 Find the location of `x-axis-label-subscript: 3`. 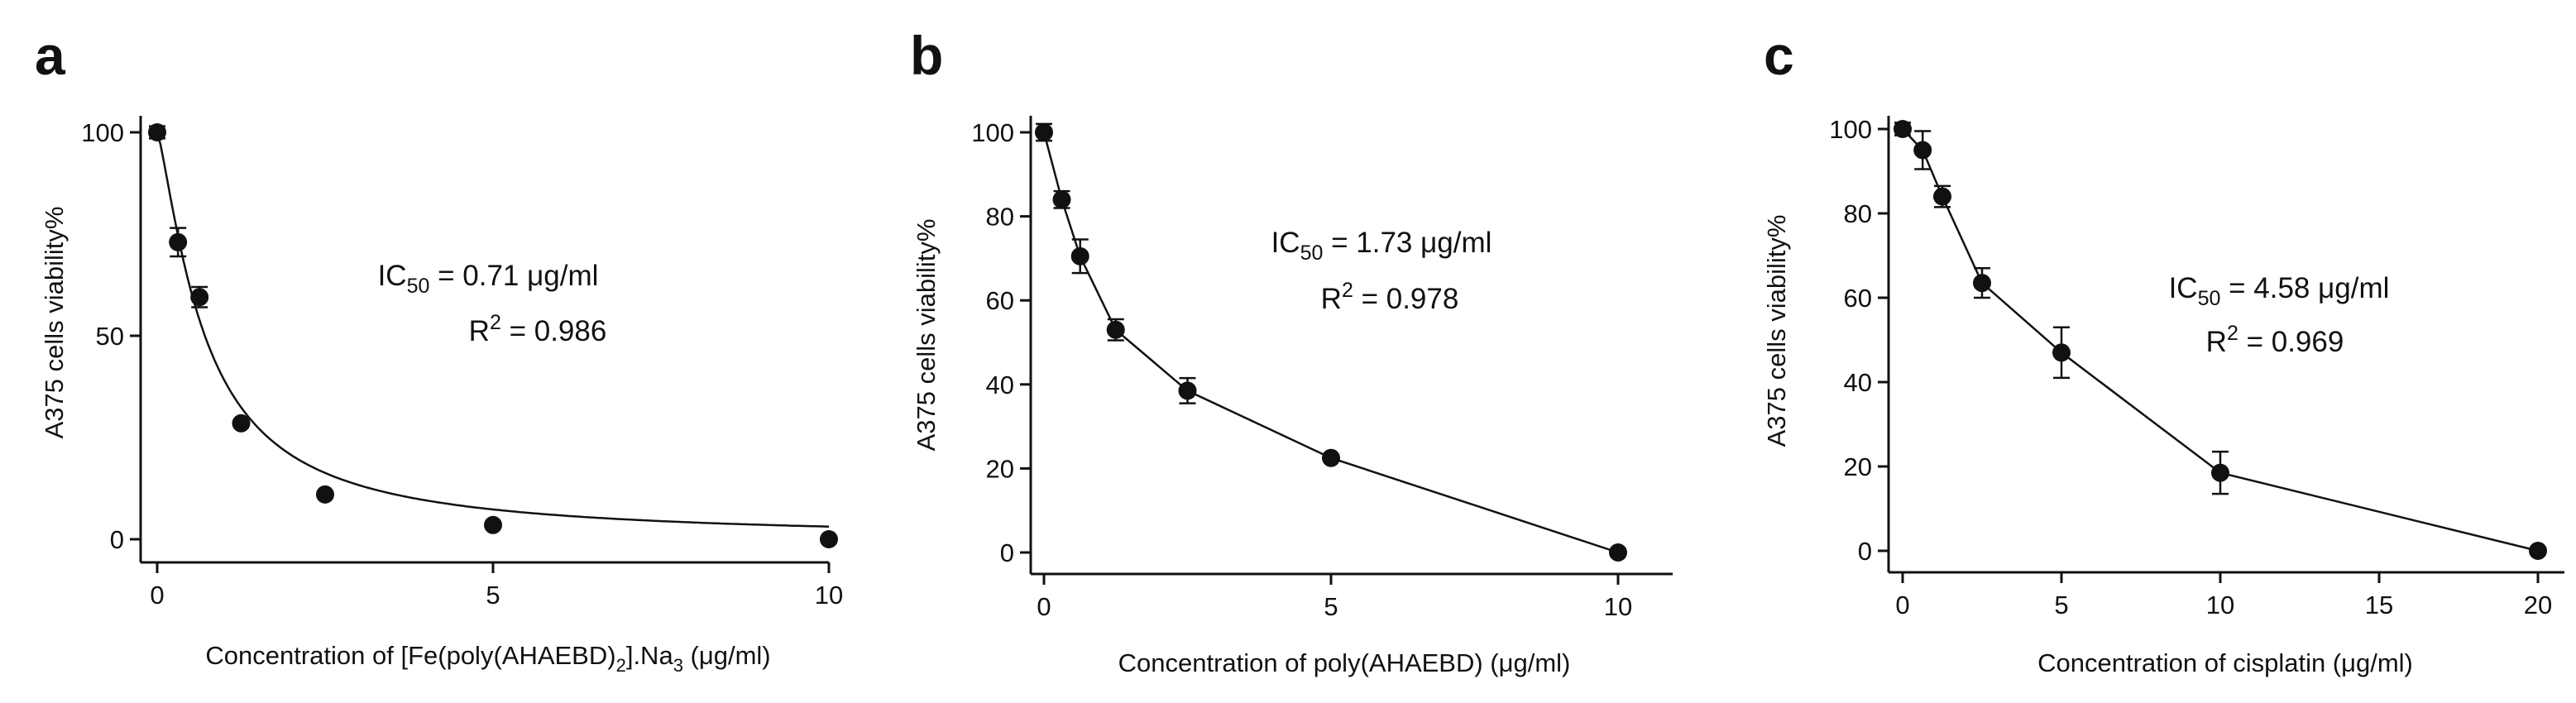

x-axis-label-subscript: 3 is located at coordinates (678, 665).